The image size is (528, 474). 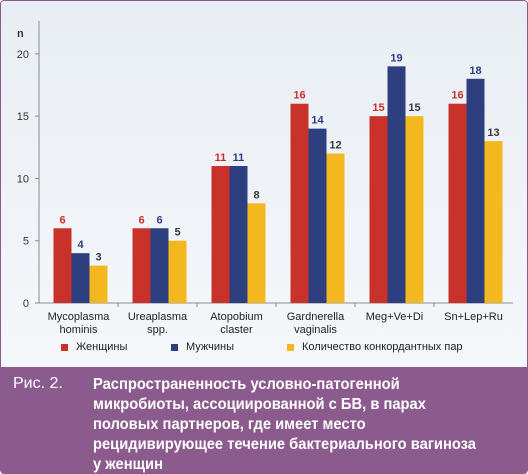 What do you see at coordinates (335, 146) in the screenshot?
I see `bar-value-label: 12` at bounding box center [335, 146].